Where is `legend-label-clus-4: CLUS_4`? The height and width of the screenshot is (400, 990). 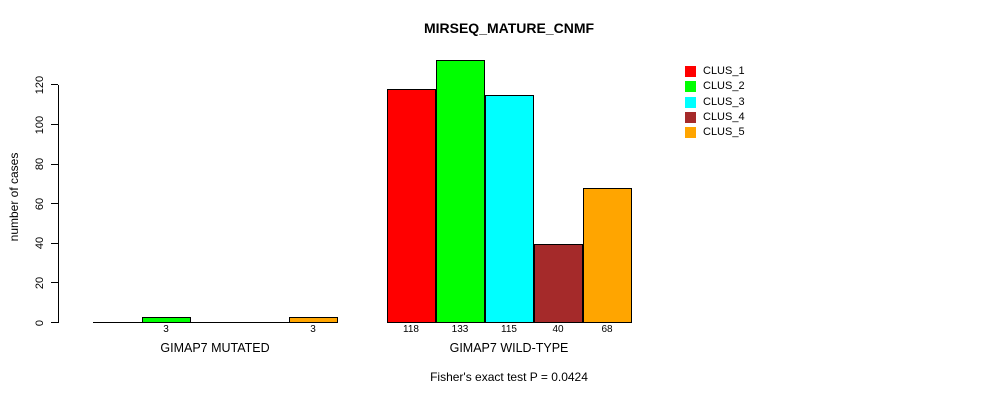
legend-label-clus-4: CLUS_4 is located at coordinates (724, 116).